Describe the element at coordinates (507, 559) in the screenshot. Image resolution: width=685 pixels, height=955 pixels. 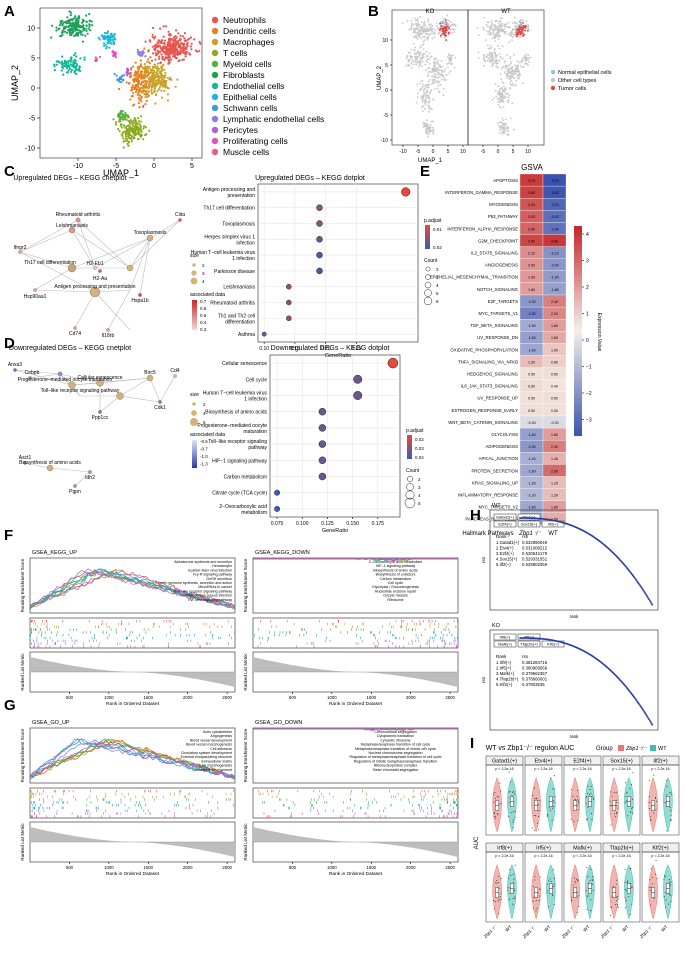
I see `rss-row-name: 4.Sox15(+)` at that location.